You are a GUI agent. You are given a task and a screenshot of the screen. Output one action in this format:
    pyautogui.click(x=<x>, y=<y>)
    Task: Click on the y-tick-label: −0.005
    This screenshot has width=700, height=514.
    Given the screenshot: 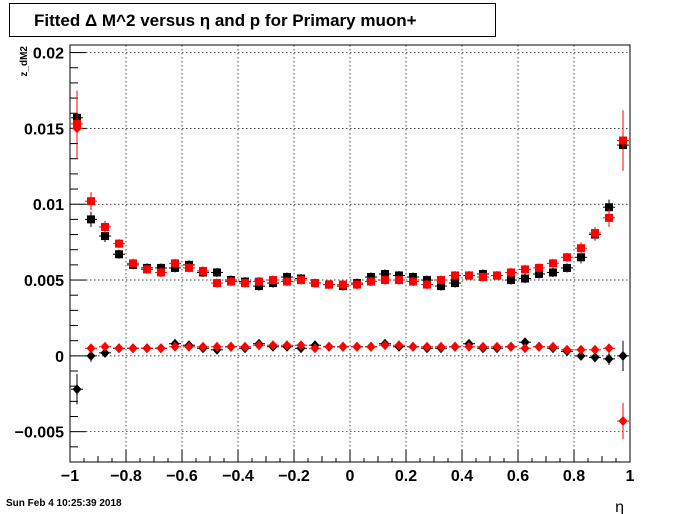 What is the action you would take?
    pyautogui.click(x=39, y=433)
    